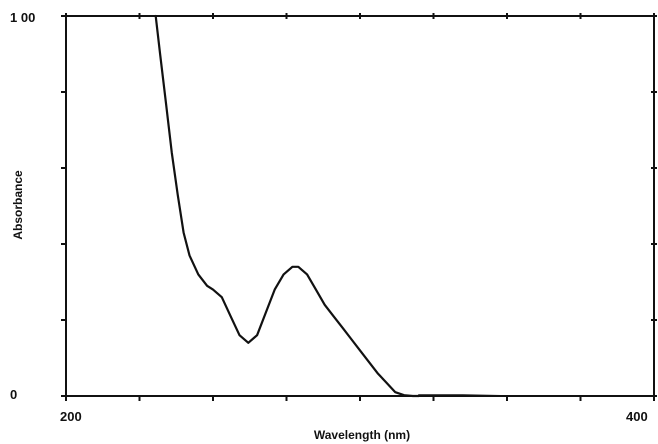  I want to click on y-axis-title: Absorbance, so click(18, 205).